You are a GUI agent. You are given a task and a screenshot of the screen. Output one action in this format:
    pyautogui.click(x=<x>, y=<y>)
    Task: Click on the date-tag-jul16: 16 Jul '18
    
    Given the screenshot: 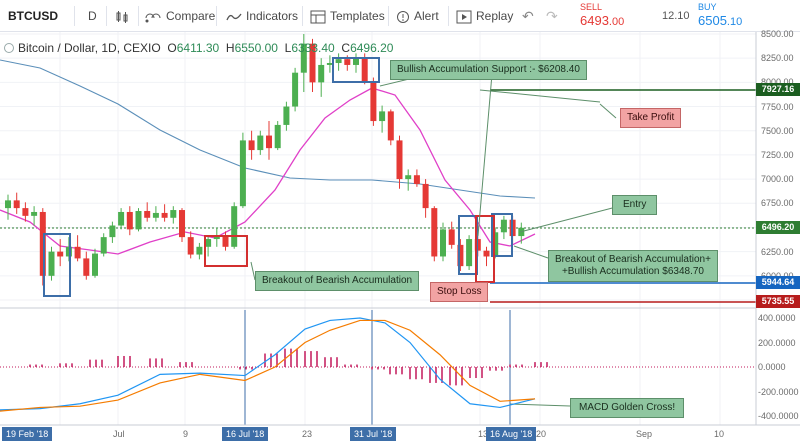 What is the action you would take?
    pyautogui.click(x=245, y=434)
    